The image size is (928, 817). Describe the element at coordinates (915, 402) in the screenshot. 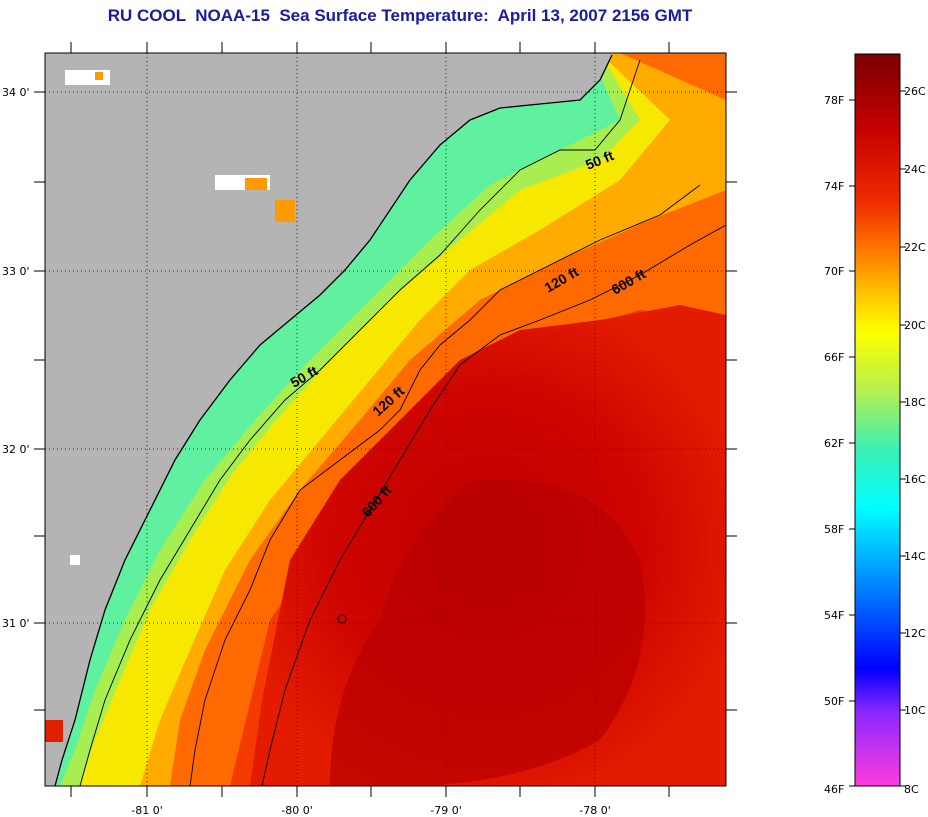

I see `cb-c-18: 18C` at that location.